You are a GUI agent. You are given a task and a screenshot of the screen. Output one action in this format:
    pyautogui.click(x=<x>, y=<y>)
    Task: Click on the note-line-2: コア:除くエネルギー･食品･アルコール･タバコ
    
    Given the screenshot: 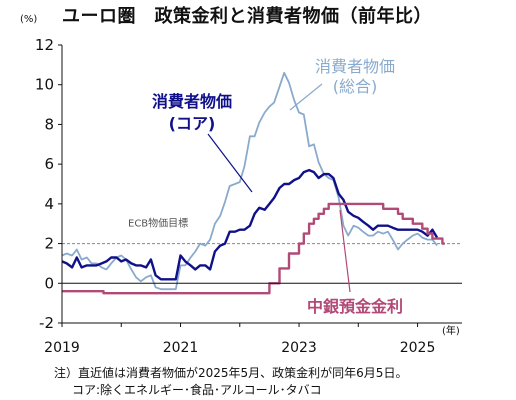 What is the action you would take?
    pyautogui.click(x=197, y=390)
    